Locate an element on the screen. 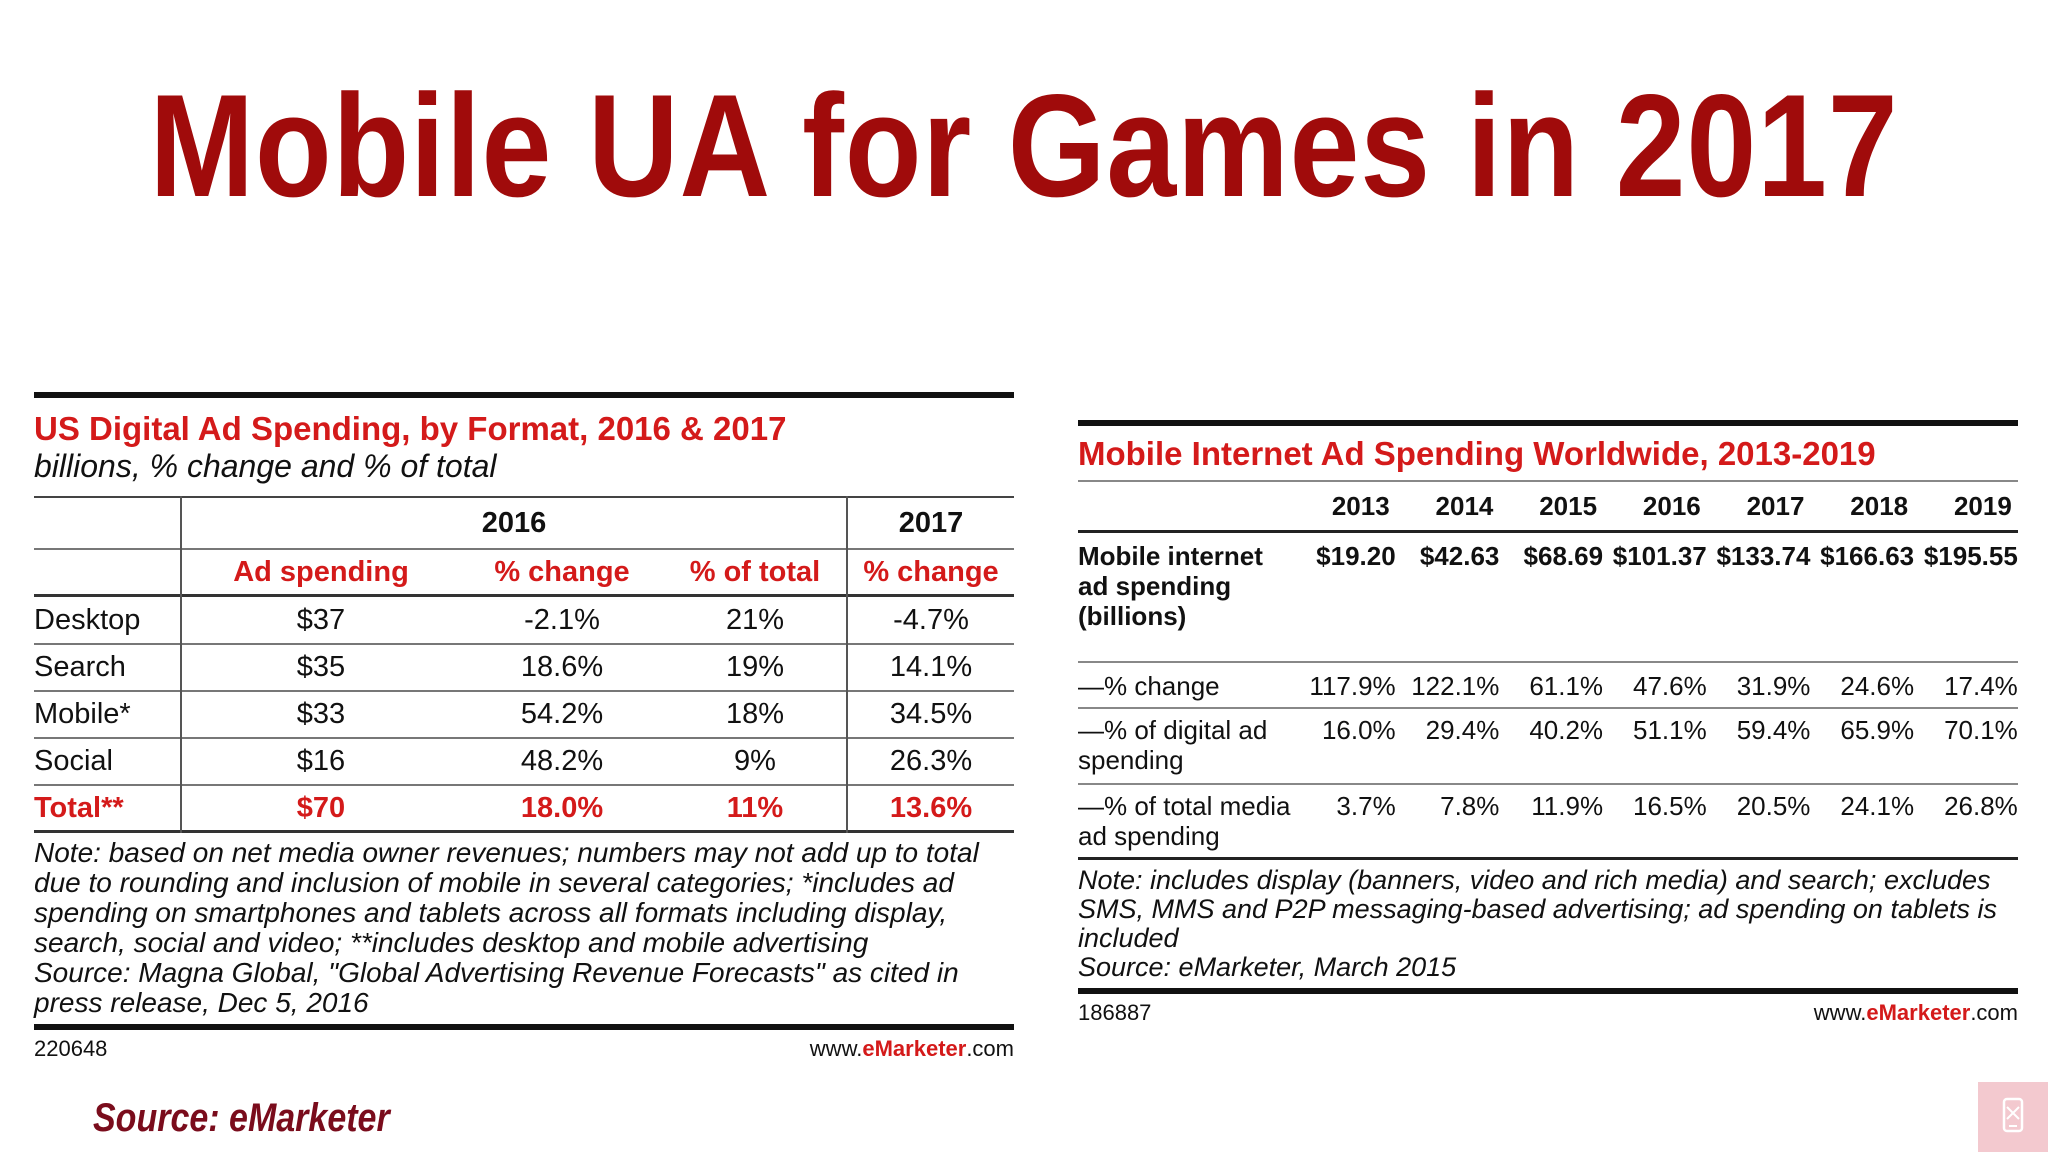 Image resolution: width=2048 pixels, height=1152 pixels. column-header-row: Ad spending % change % of total % change is located at coordinates (524, 572).